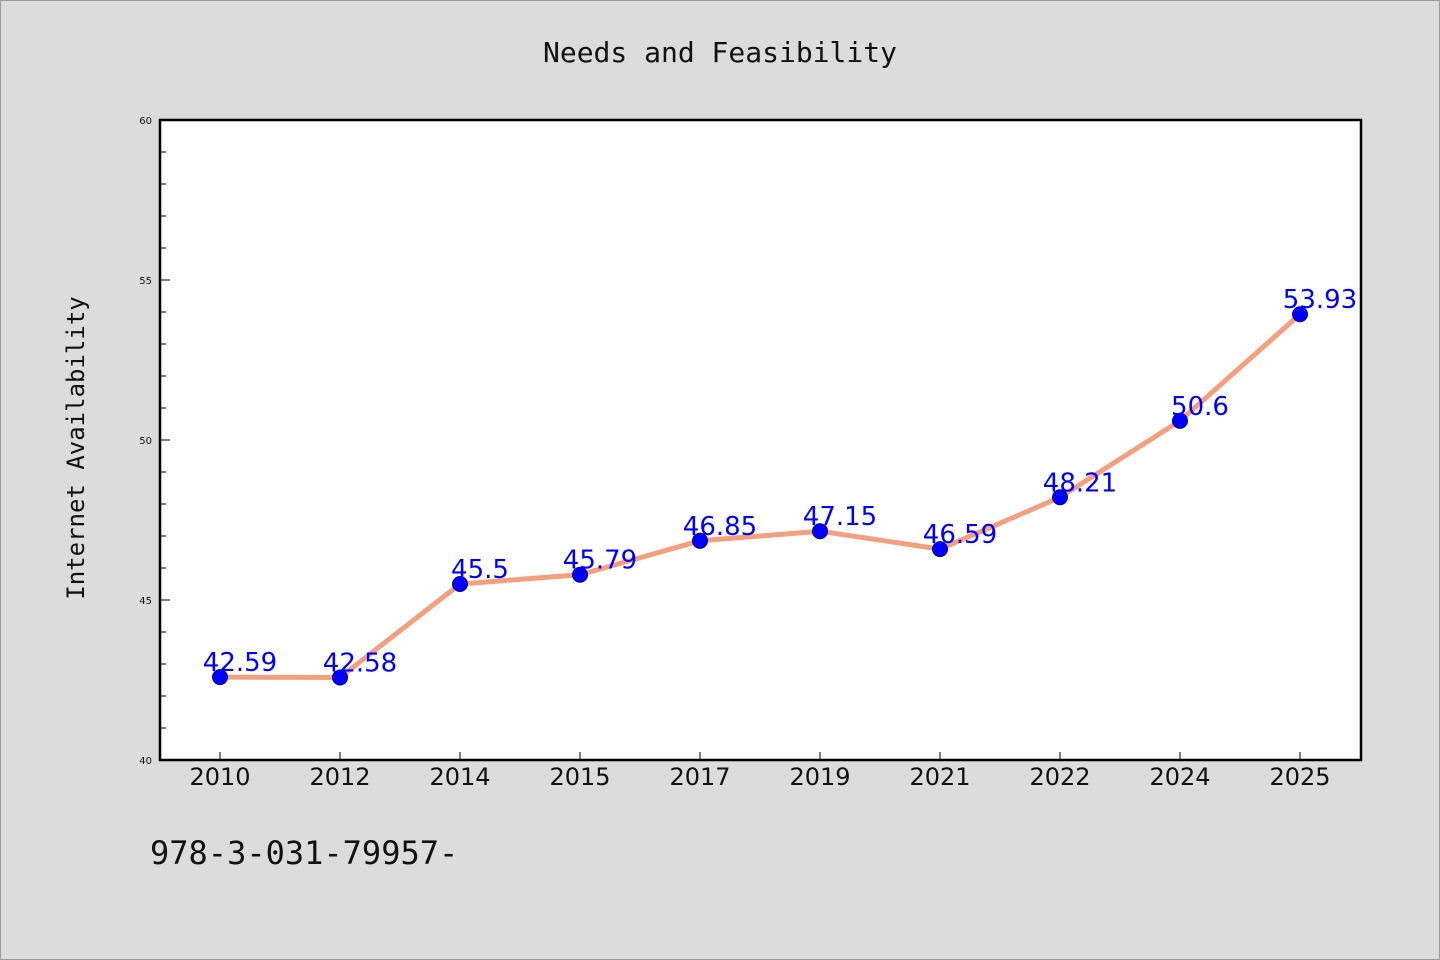 The width and height of the screenshot is (1440, 960). I want to click on x-tick-label: 2010, so click(219, 777).